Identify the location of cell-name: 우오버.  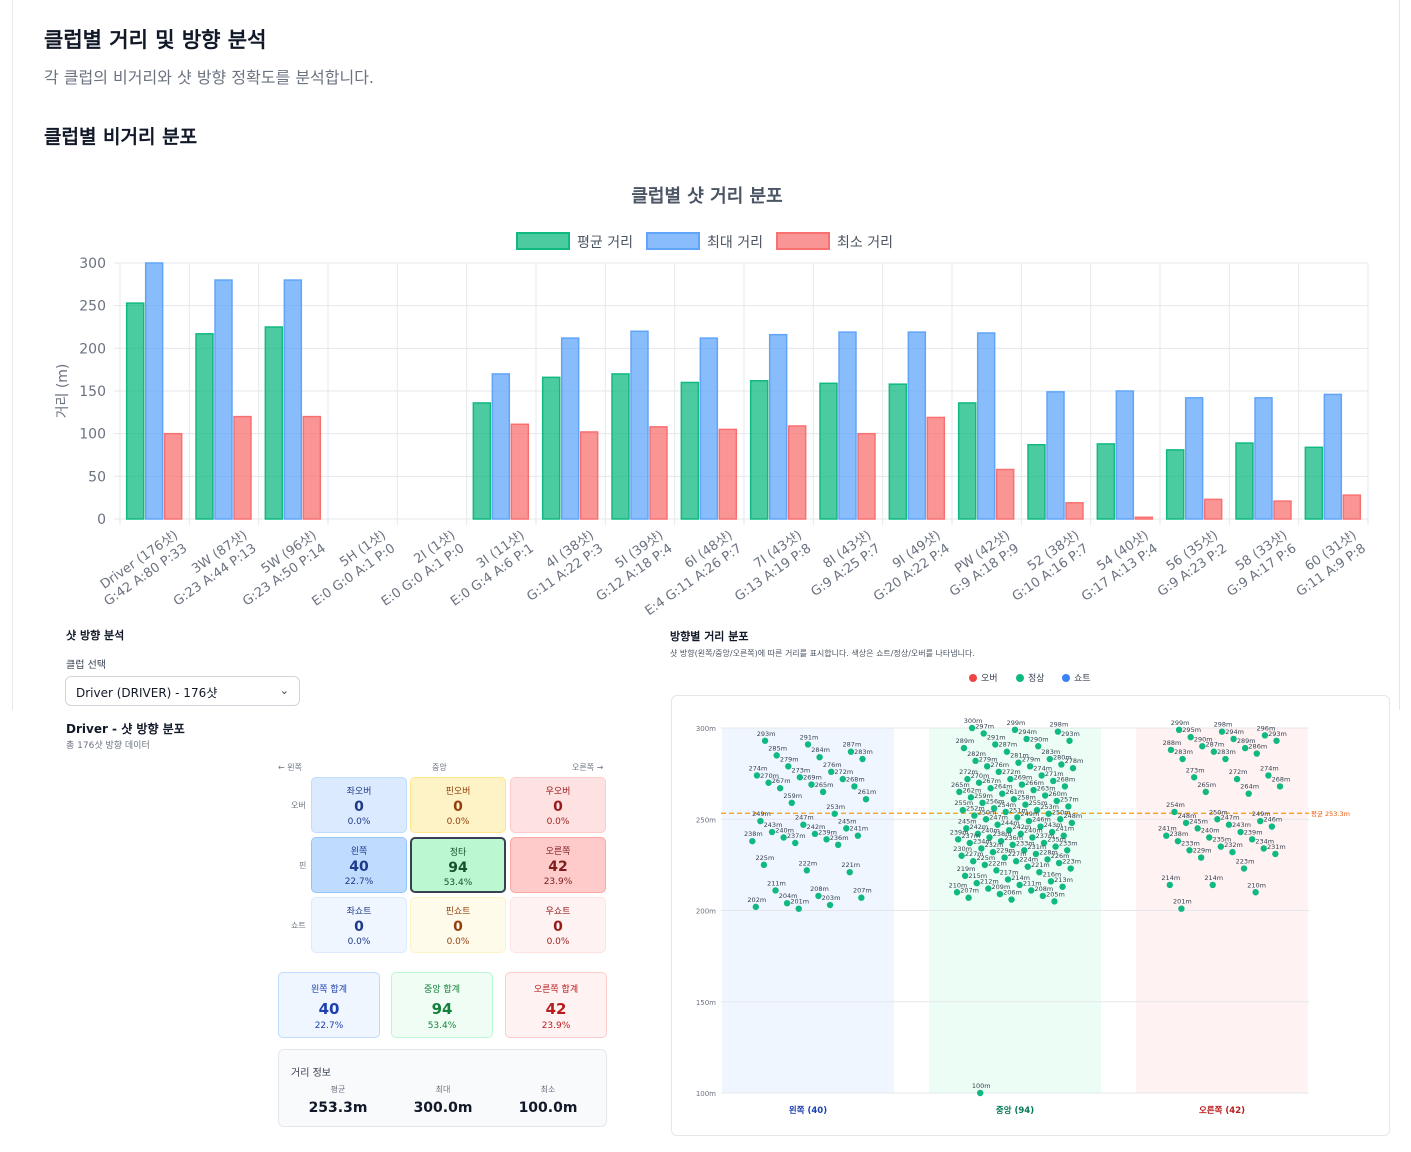
(558, 792).